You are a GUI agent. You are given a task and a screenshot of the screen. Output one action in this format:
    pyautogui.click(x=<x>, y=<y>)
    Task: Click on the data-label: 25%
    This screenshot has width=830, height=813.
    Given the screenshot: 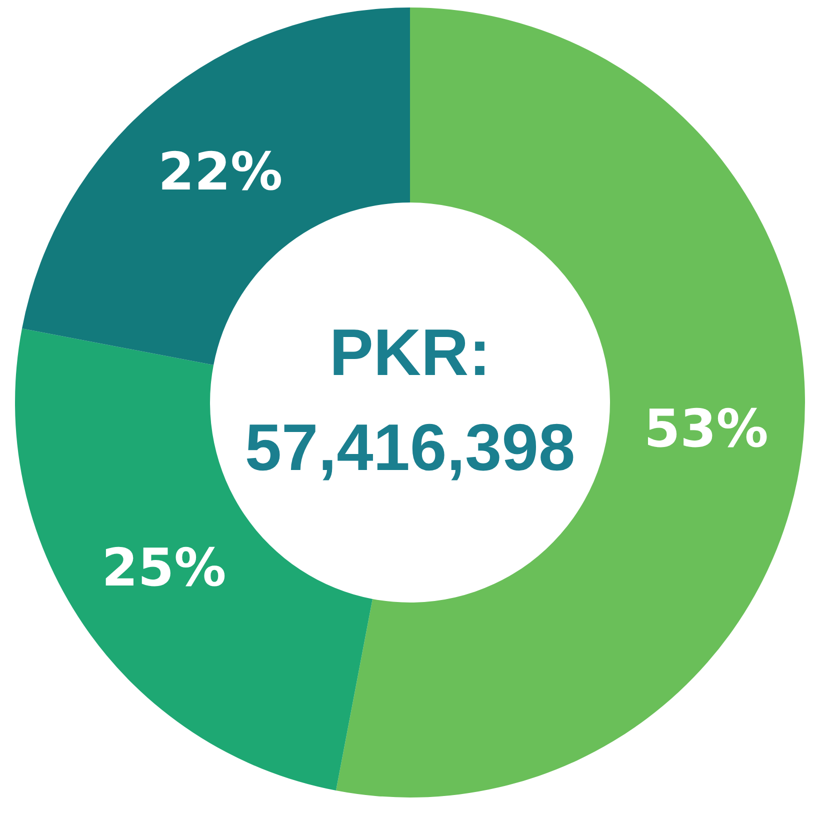 What is the action you would take?
    pyautogui.click(x=164, y=568)
    